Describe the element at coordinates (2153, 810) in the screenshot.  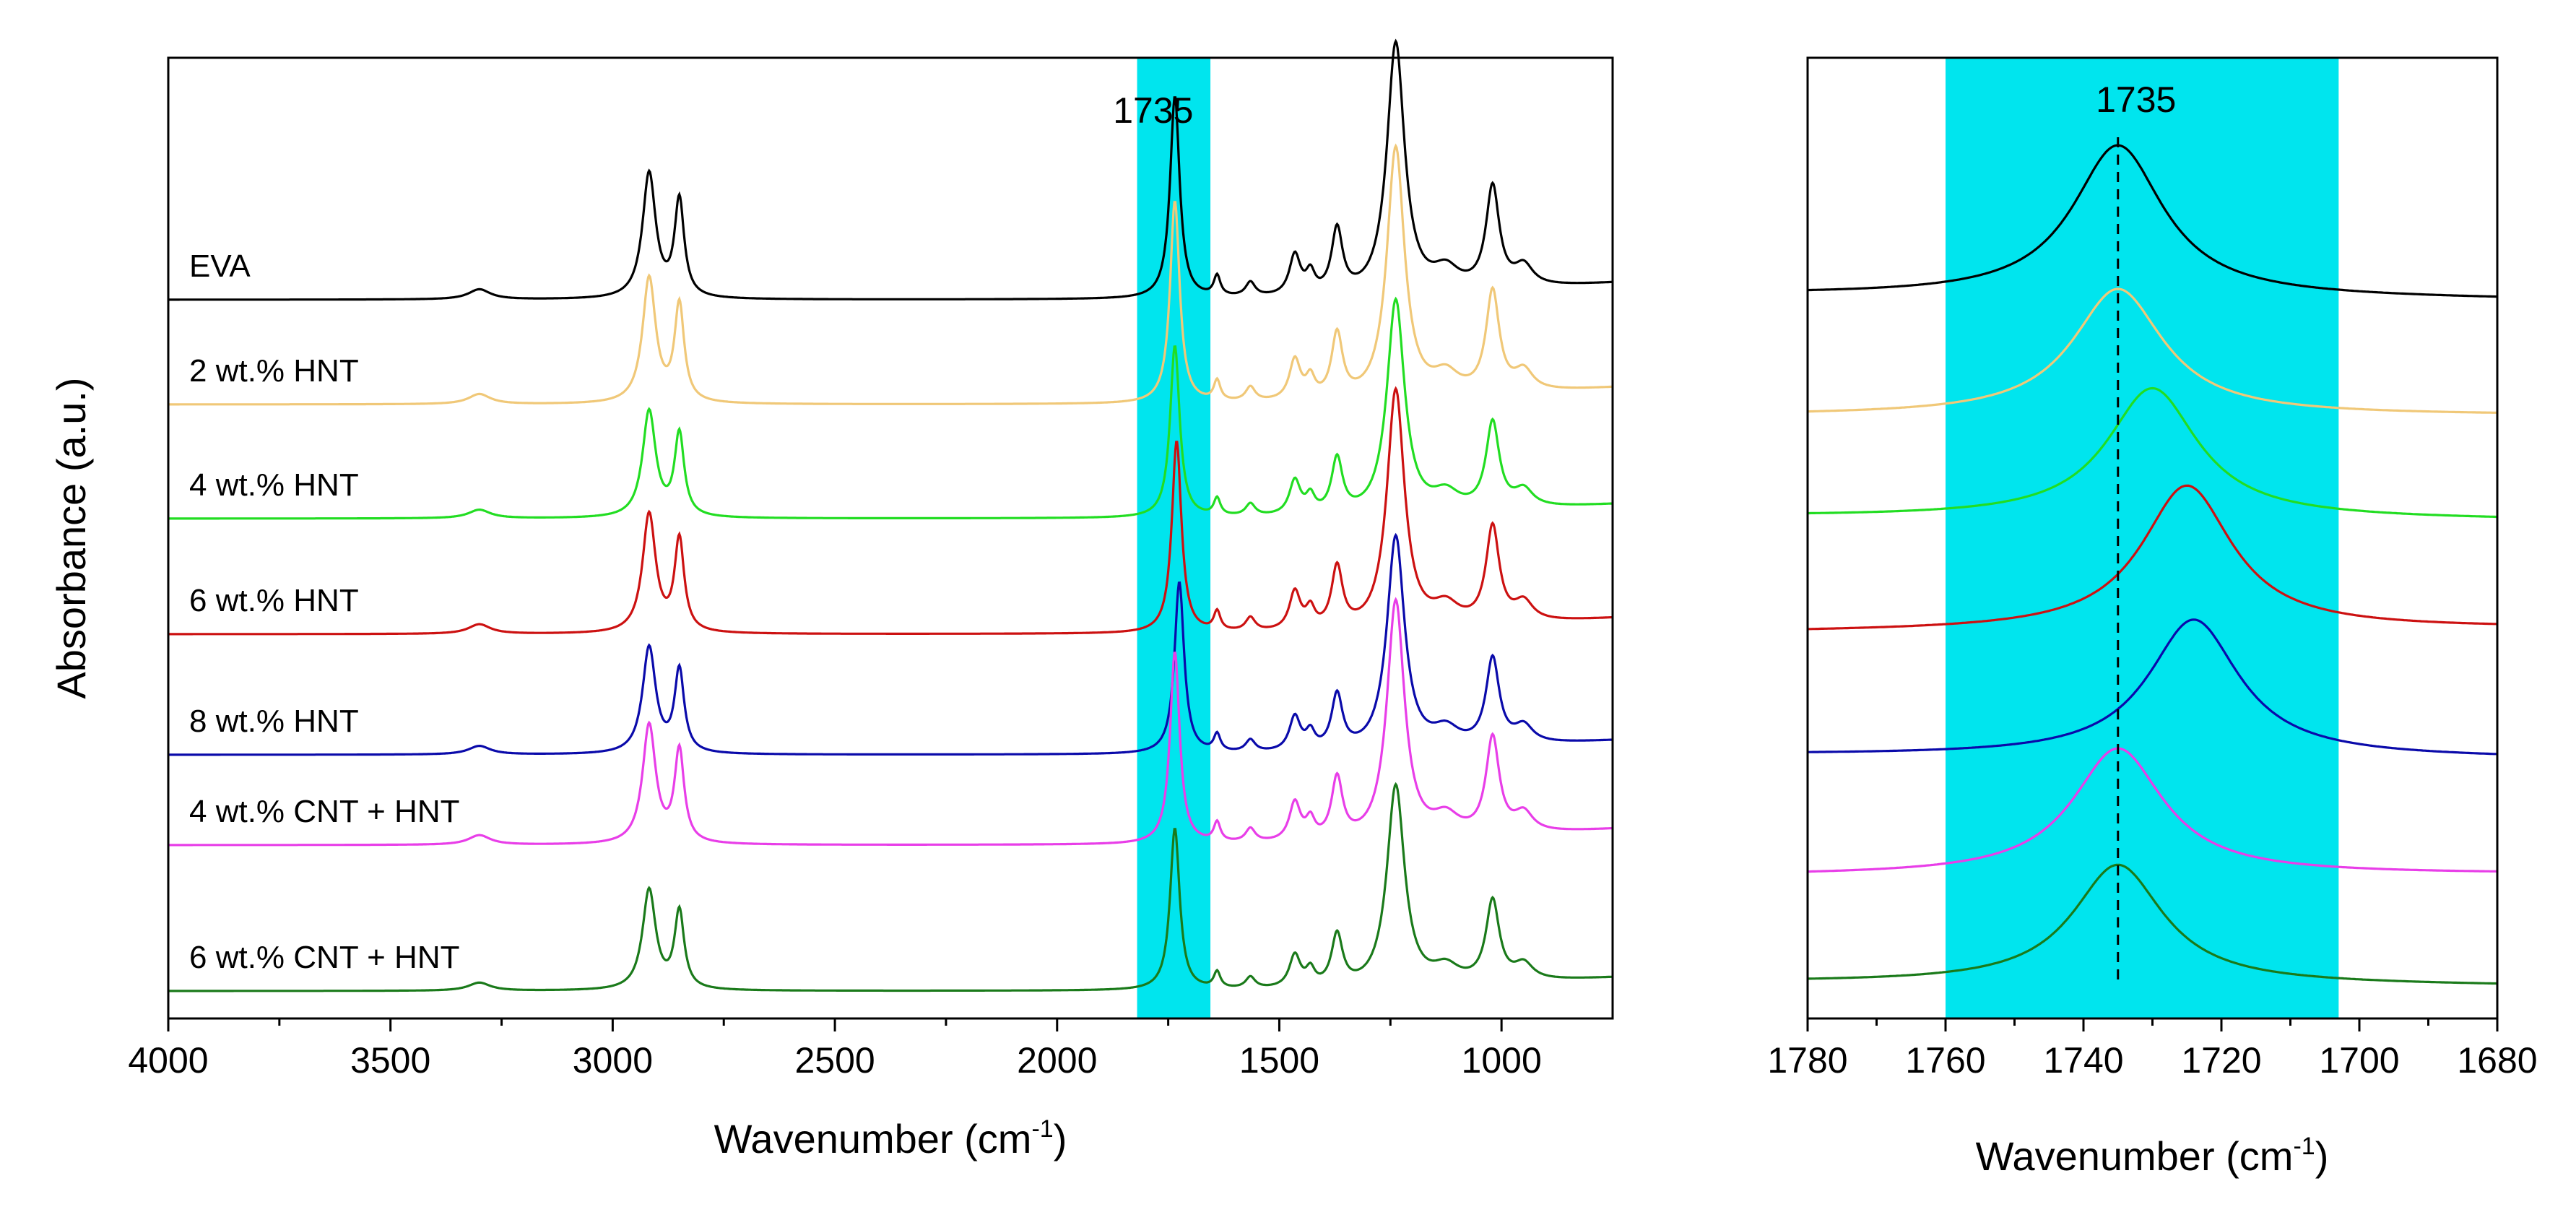
I see `right-series-4-wt-cnt-hnt` at that location.